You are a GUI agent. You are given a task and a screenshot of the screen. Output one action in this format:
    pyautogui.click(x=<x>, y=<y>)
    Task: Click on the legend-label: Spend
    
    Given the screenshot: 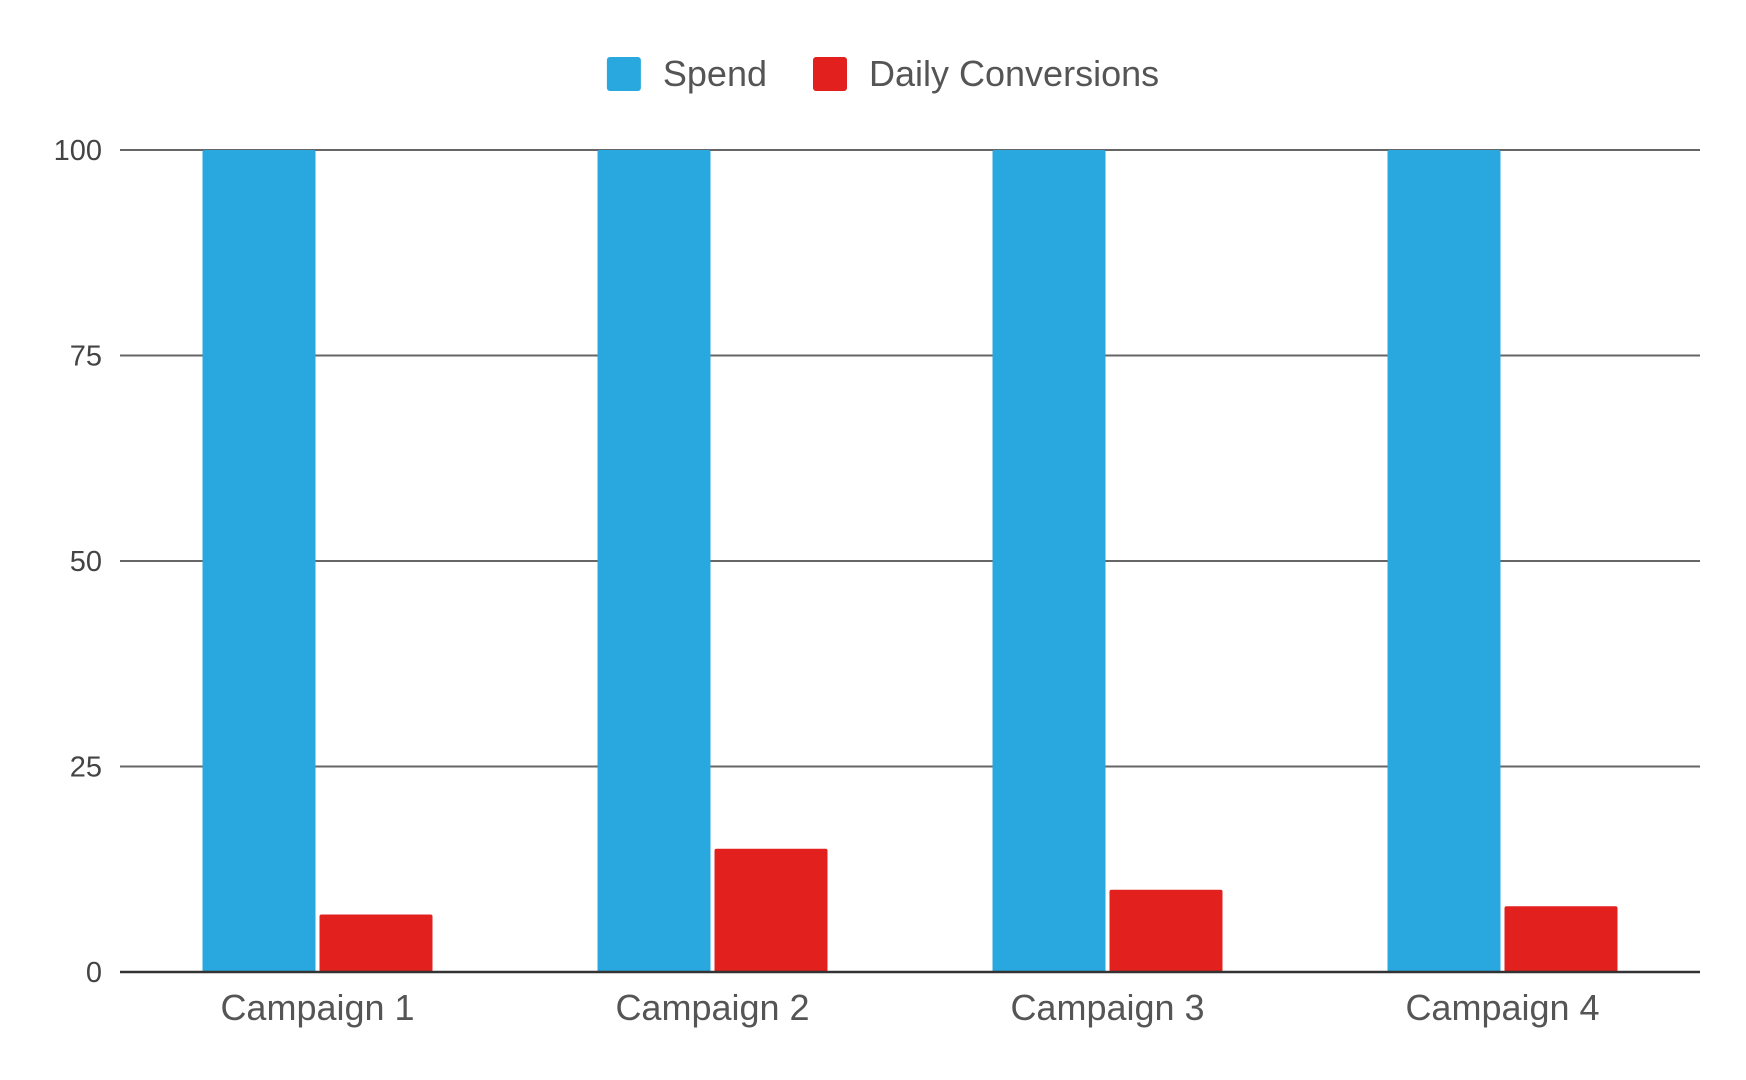 What is the action you would take?
    pyautogui.click(x=715, y=73)
    